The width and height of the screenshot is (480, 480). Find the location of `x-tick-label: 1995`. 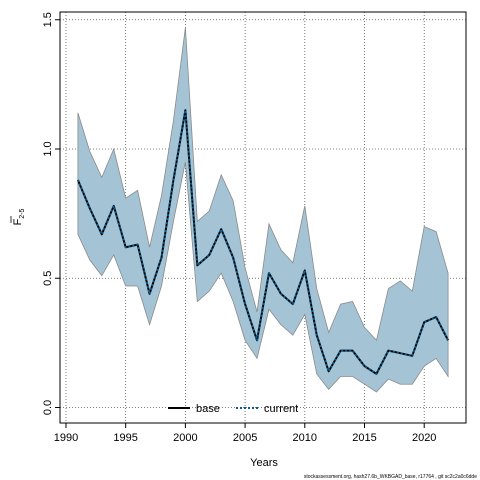

x-tick-label: 1995 is located at coordinates (125, 438).